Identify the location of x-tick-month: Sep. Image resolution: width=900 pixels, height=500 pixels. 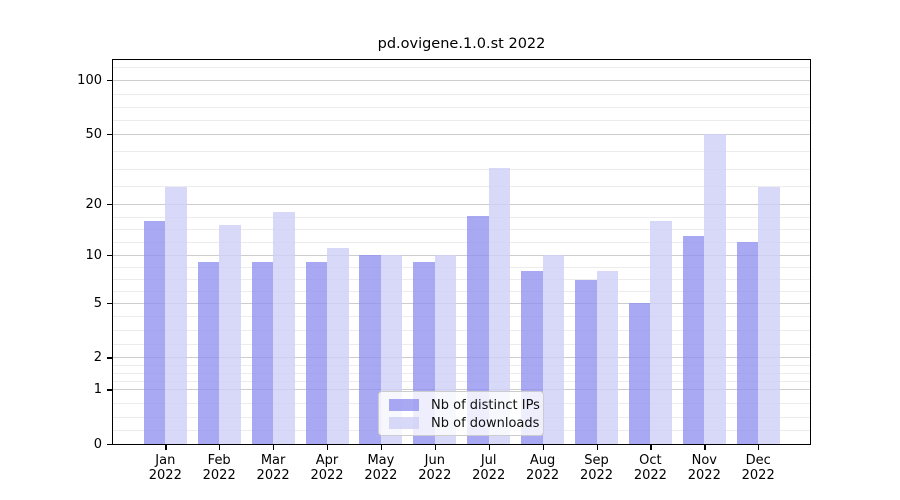
(596, 460).